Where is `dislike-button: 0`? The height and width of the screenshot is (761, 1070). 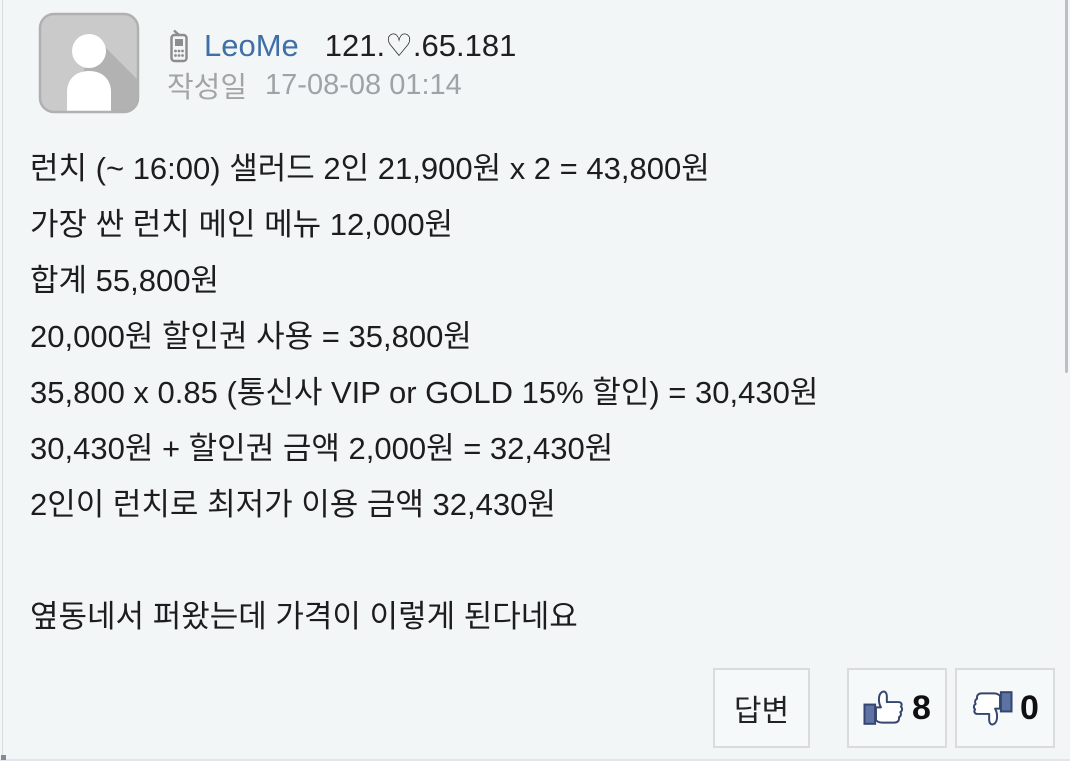
dislike-button: 0 is located at coordinates (1005, 708).